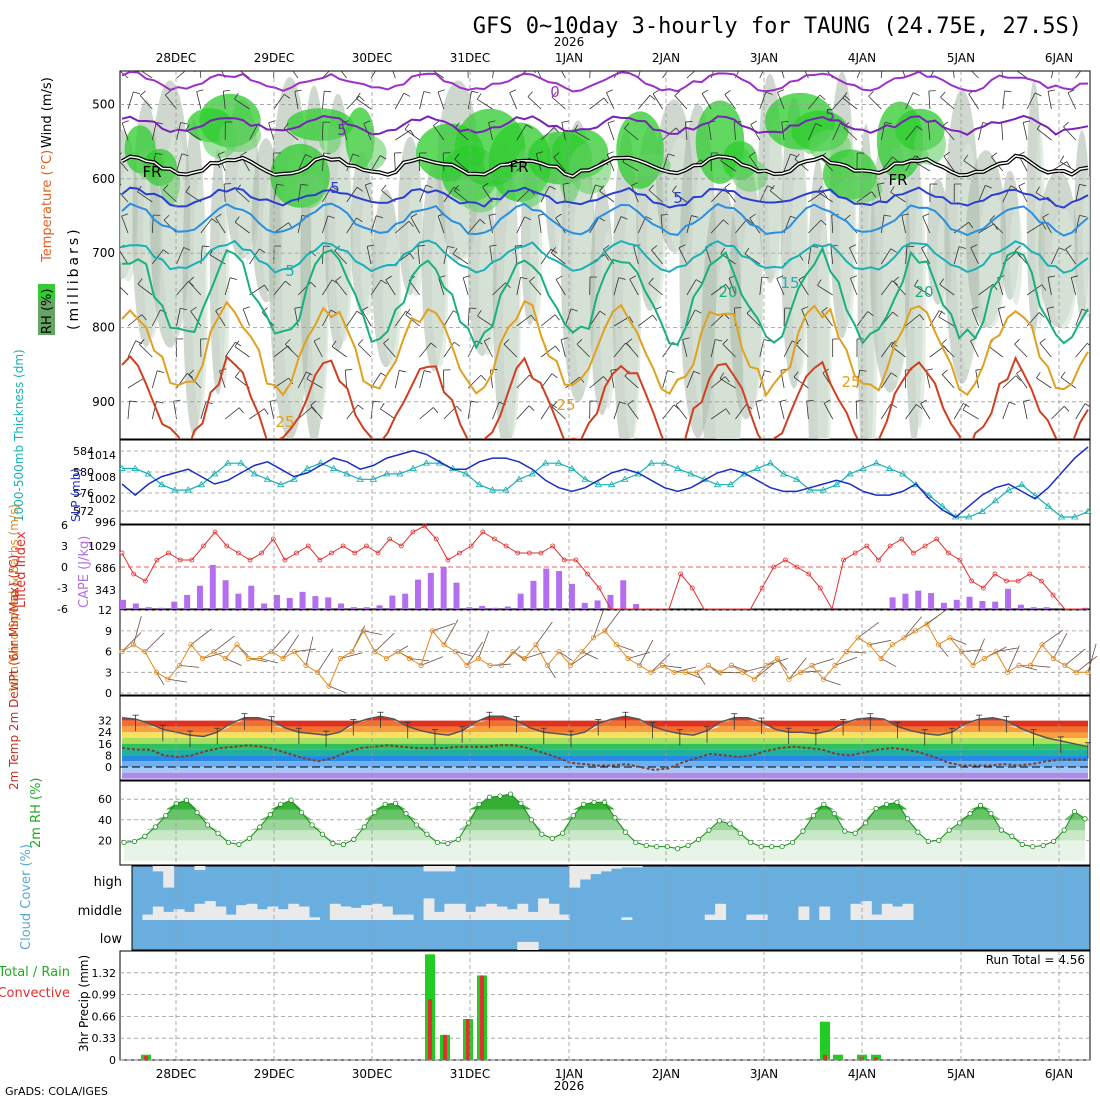 The width and height of the screenshot is (1100, 1100). What do you see at coordinates (558, 462) in the screenshot?
I see `thickness-marker` at bounding box center [558, 462].